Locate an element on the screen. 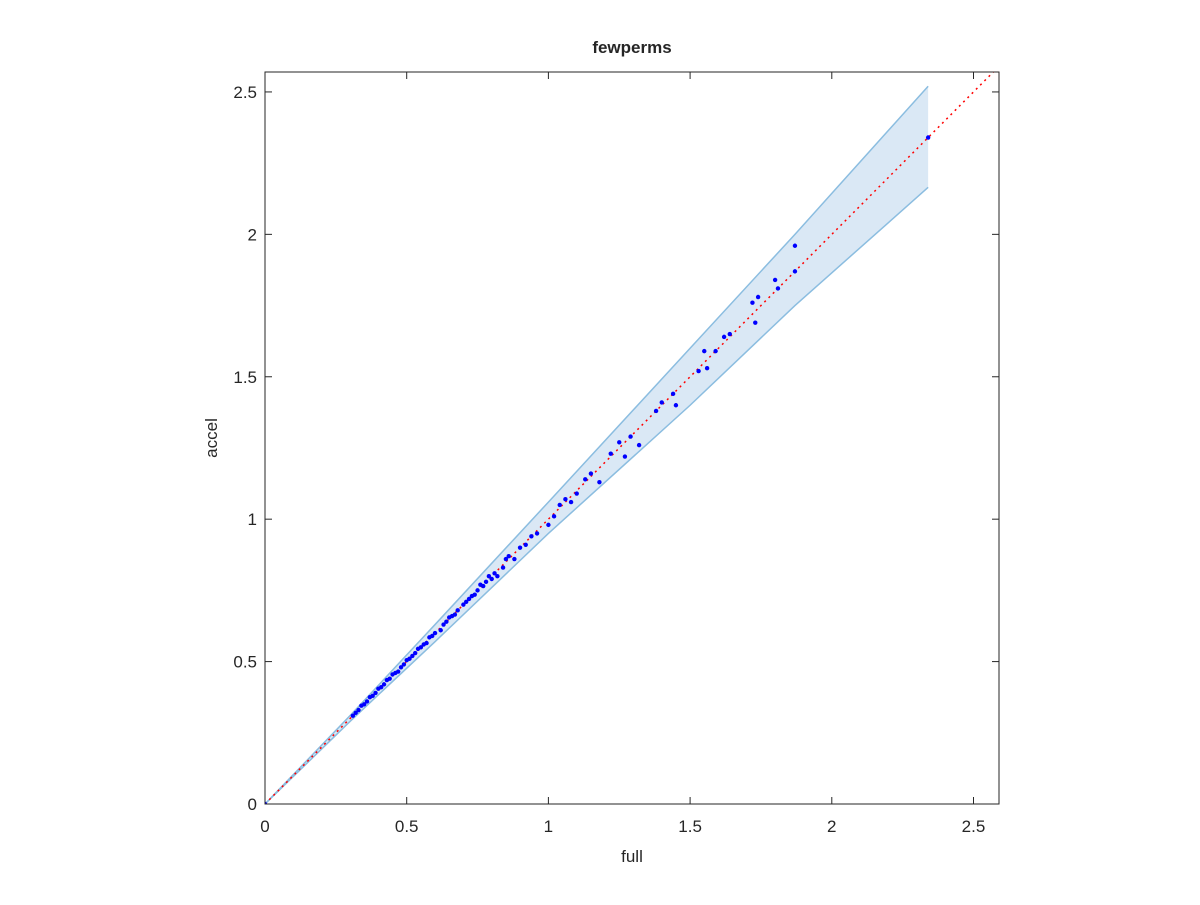 The width and height of the screenshot is (1200, 905). x-tick-label: 0 is located at coordinates (264, 826).